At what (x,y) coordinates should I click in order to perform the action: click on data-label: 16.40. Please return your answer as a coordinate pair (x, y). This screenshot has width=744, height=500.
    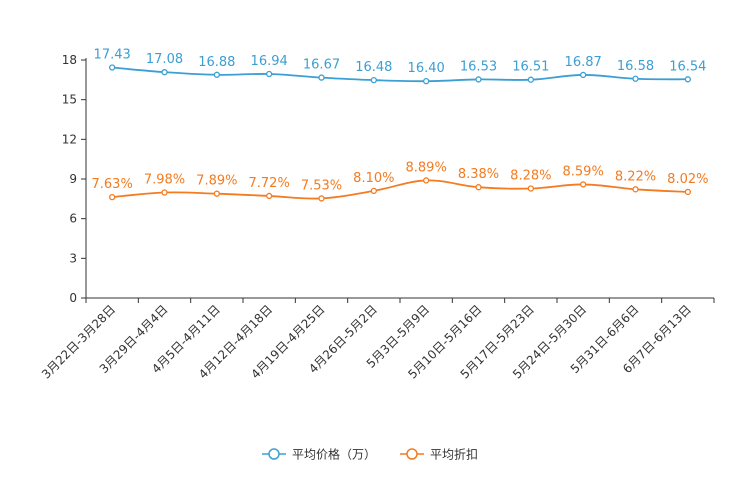
    Looking at the image, I should click on (426, 68).